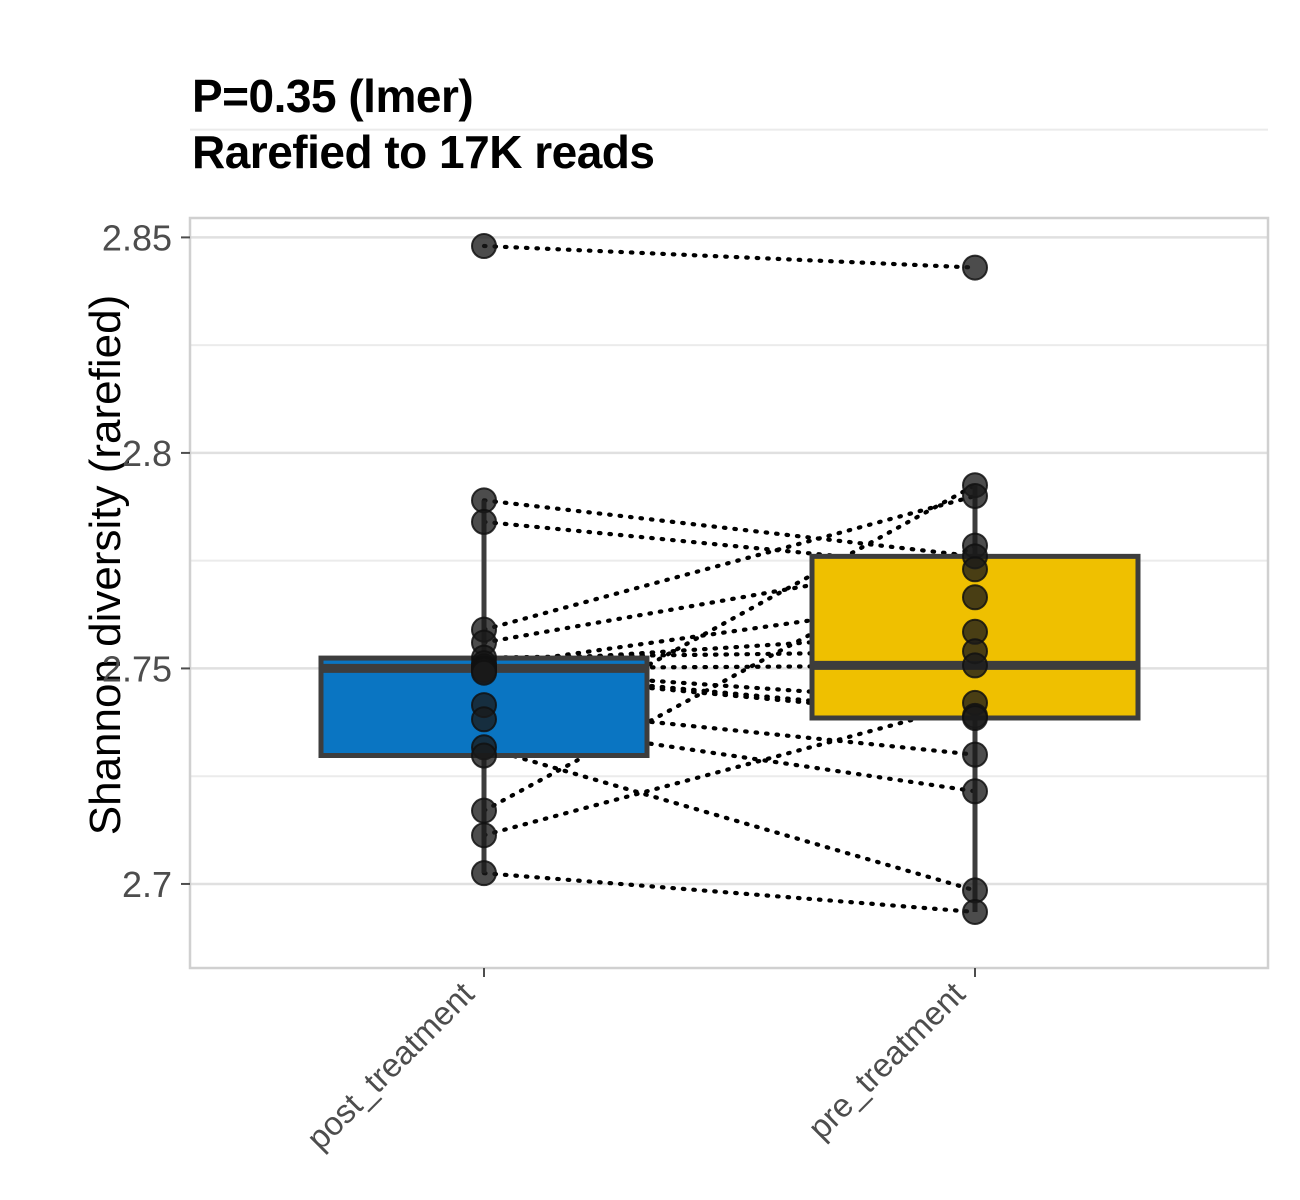 Image resolution: width=1300 pixels, height=1200 pixels. What do you see at coordinates (147, 884) in the screenshot?
I see `y-tick-label: 2.7` at bounding box center [147, 884].